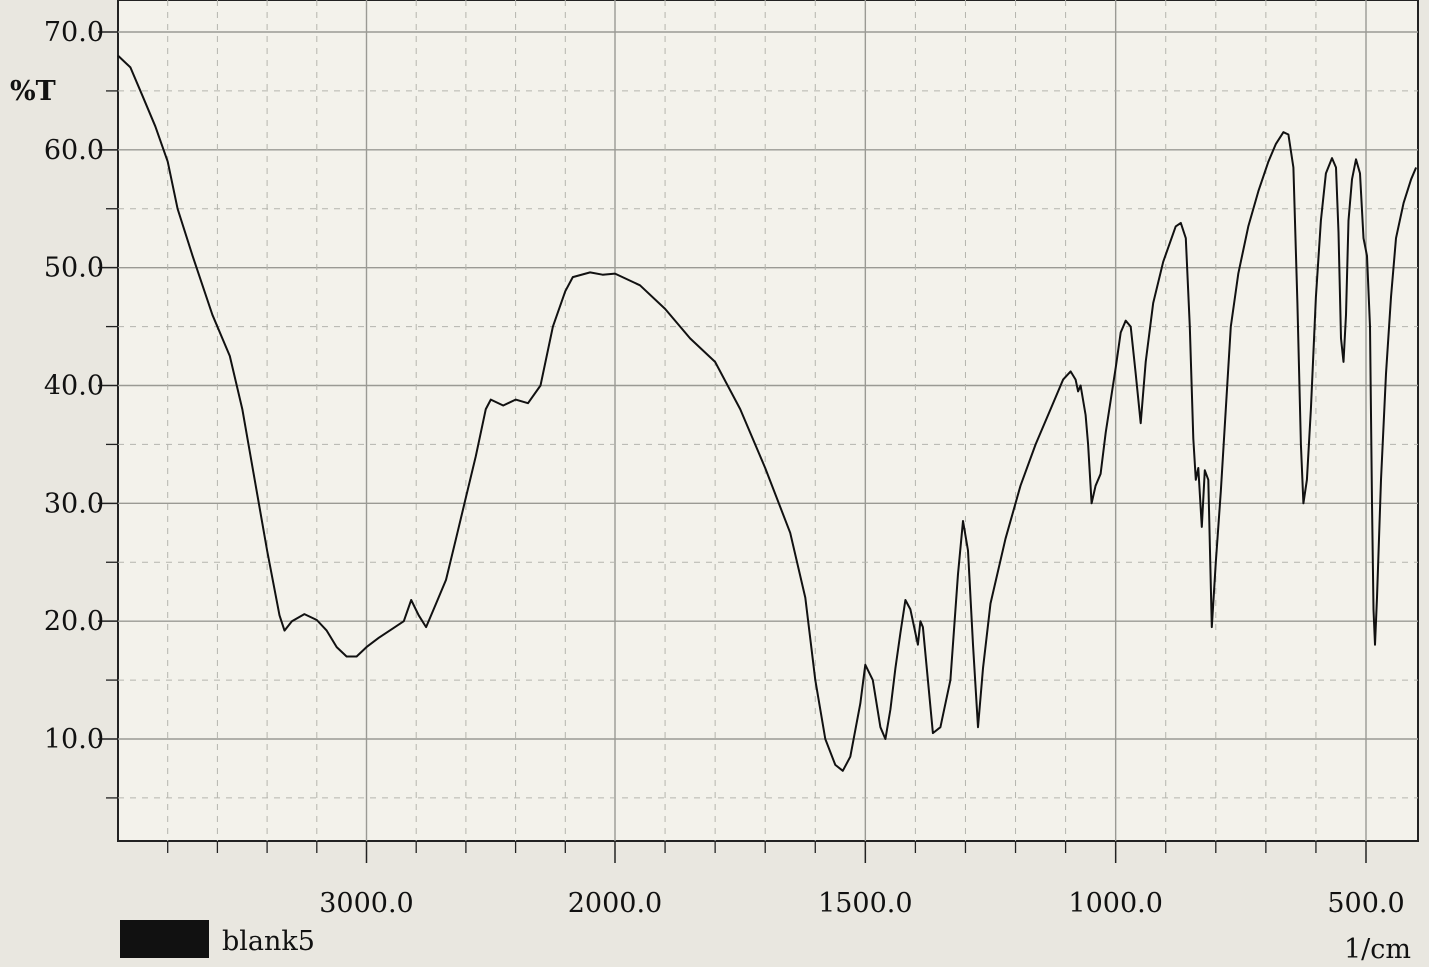 Image resolution: width=1429 pixels, height=967 pixels. I want to click on x-tick-label: 1000.0, so click(1115, 903).